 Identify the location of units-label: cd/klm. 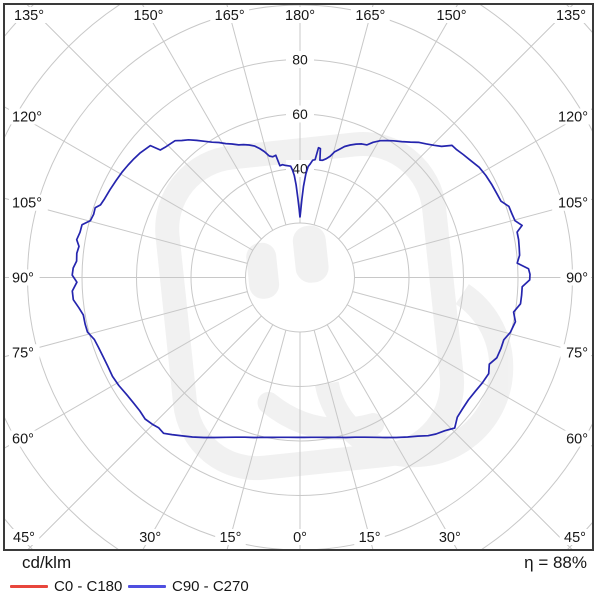
(47, 562).